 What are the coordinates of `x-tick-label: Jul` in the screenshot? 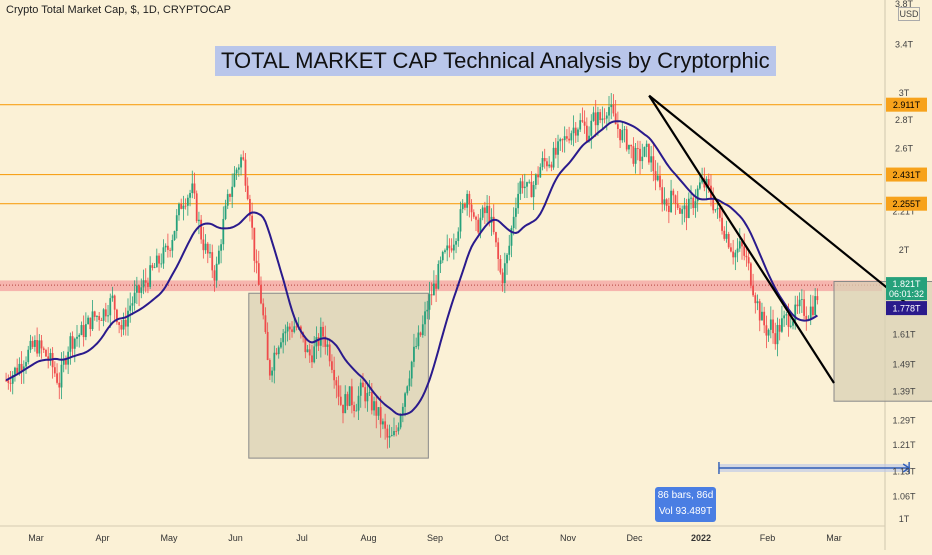 It's located at (302, 538).